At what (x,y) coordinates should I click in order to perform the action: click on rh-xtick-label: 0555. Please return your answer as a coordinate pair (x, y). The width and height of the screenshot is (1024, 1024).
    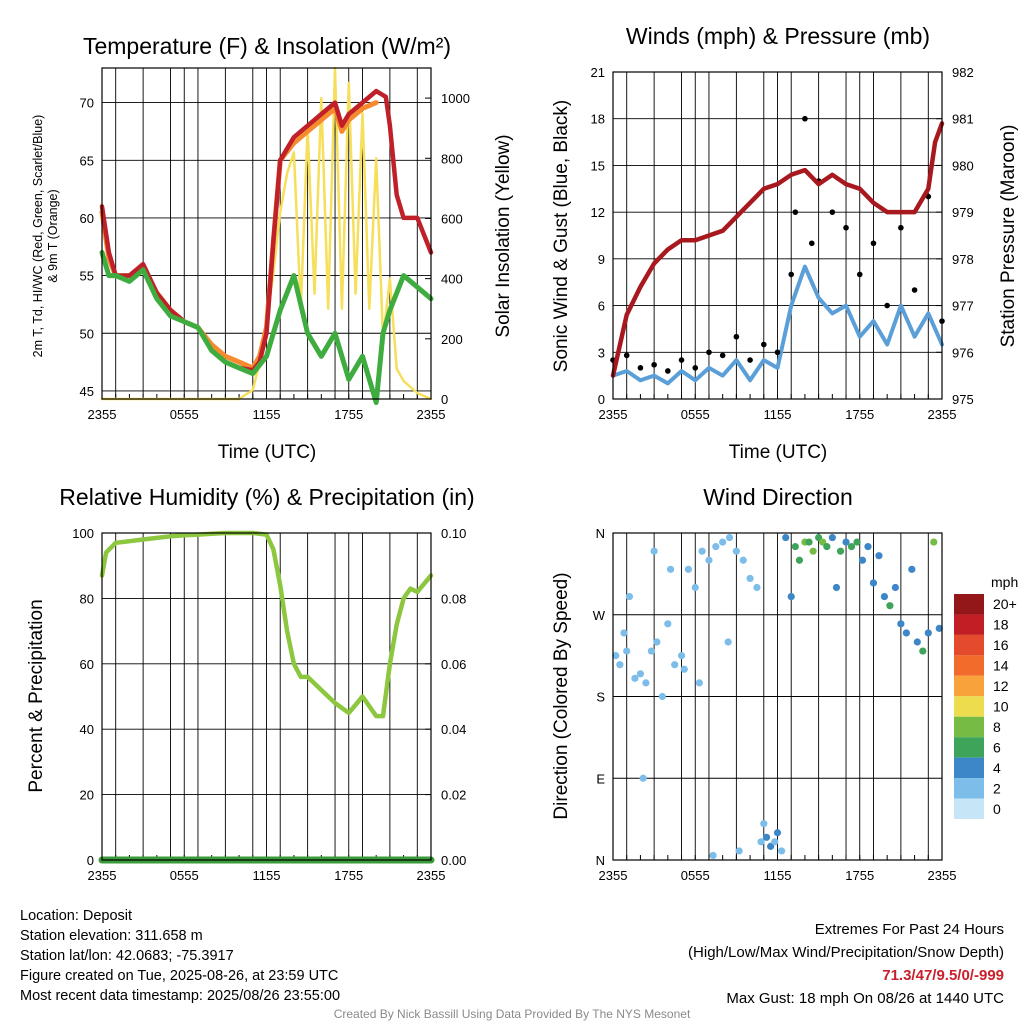
    Looking at the image, I should click on (184, 875).